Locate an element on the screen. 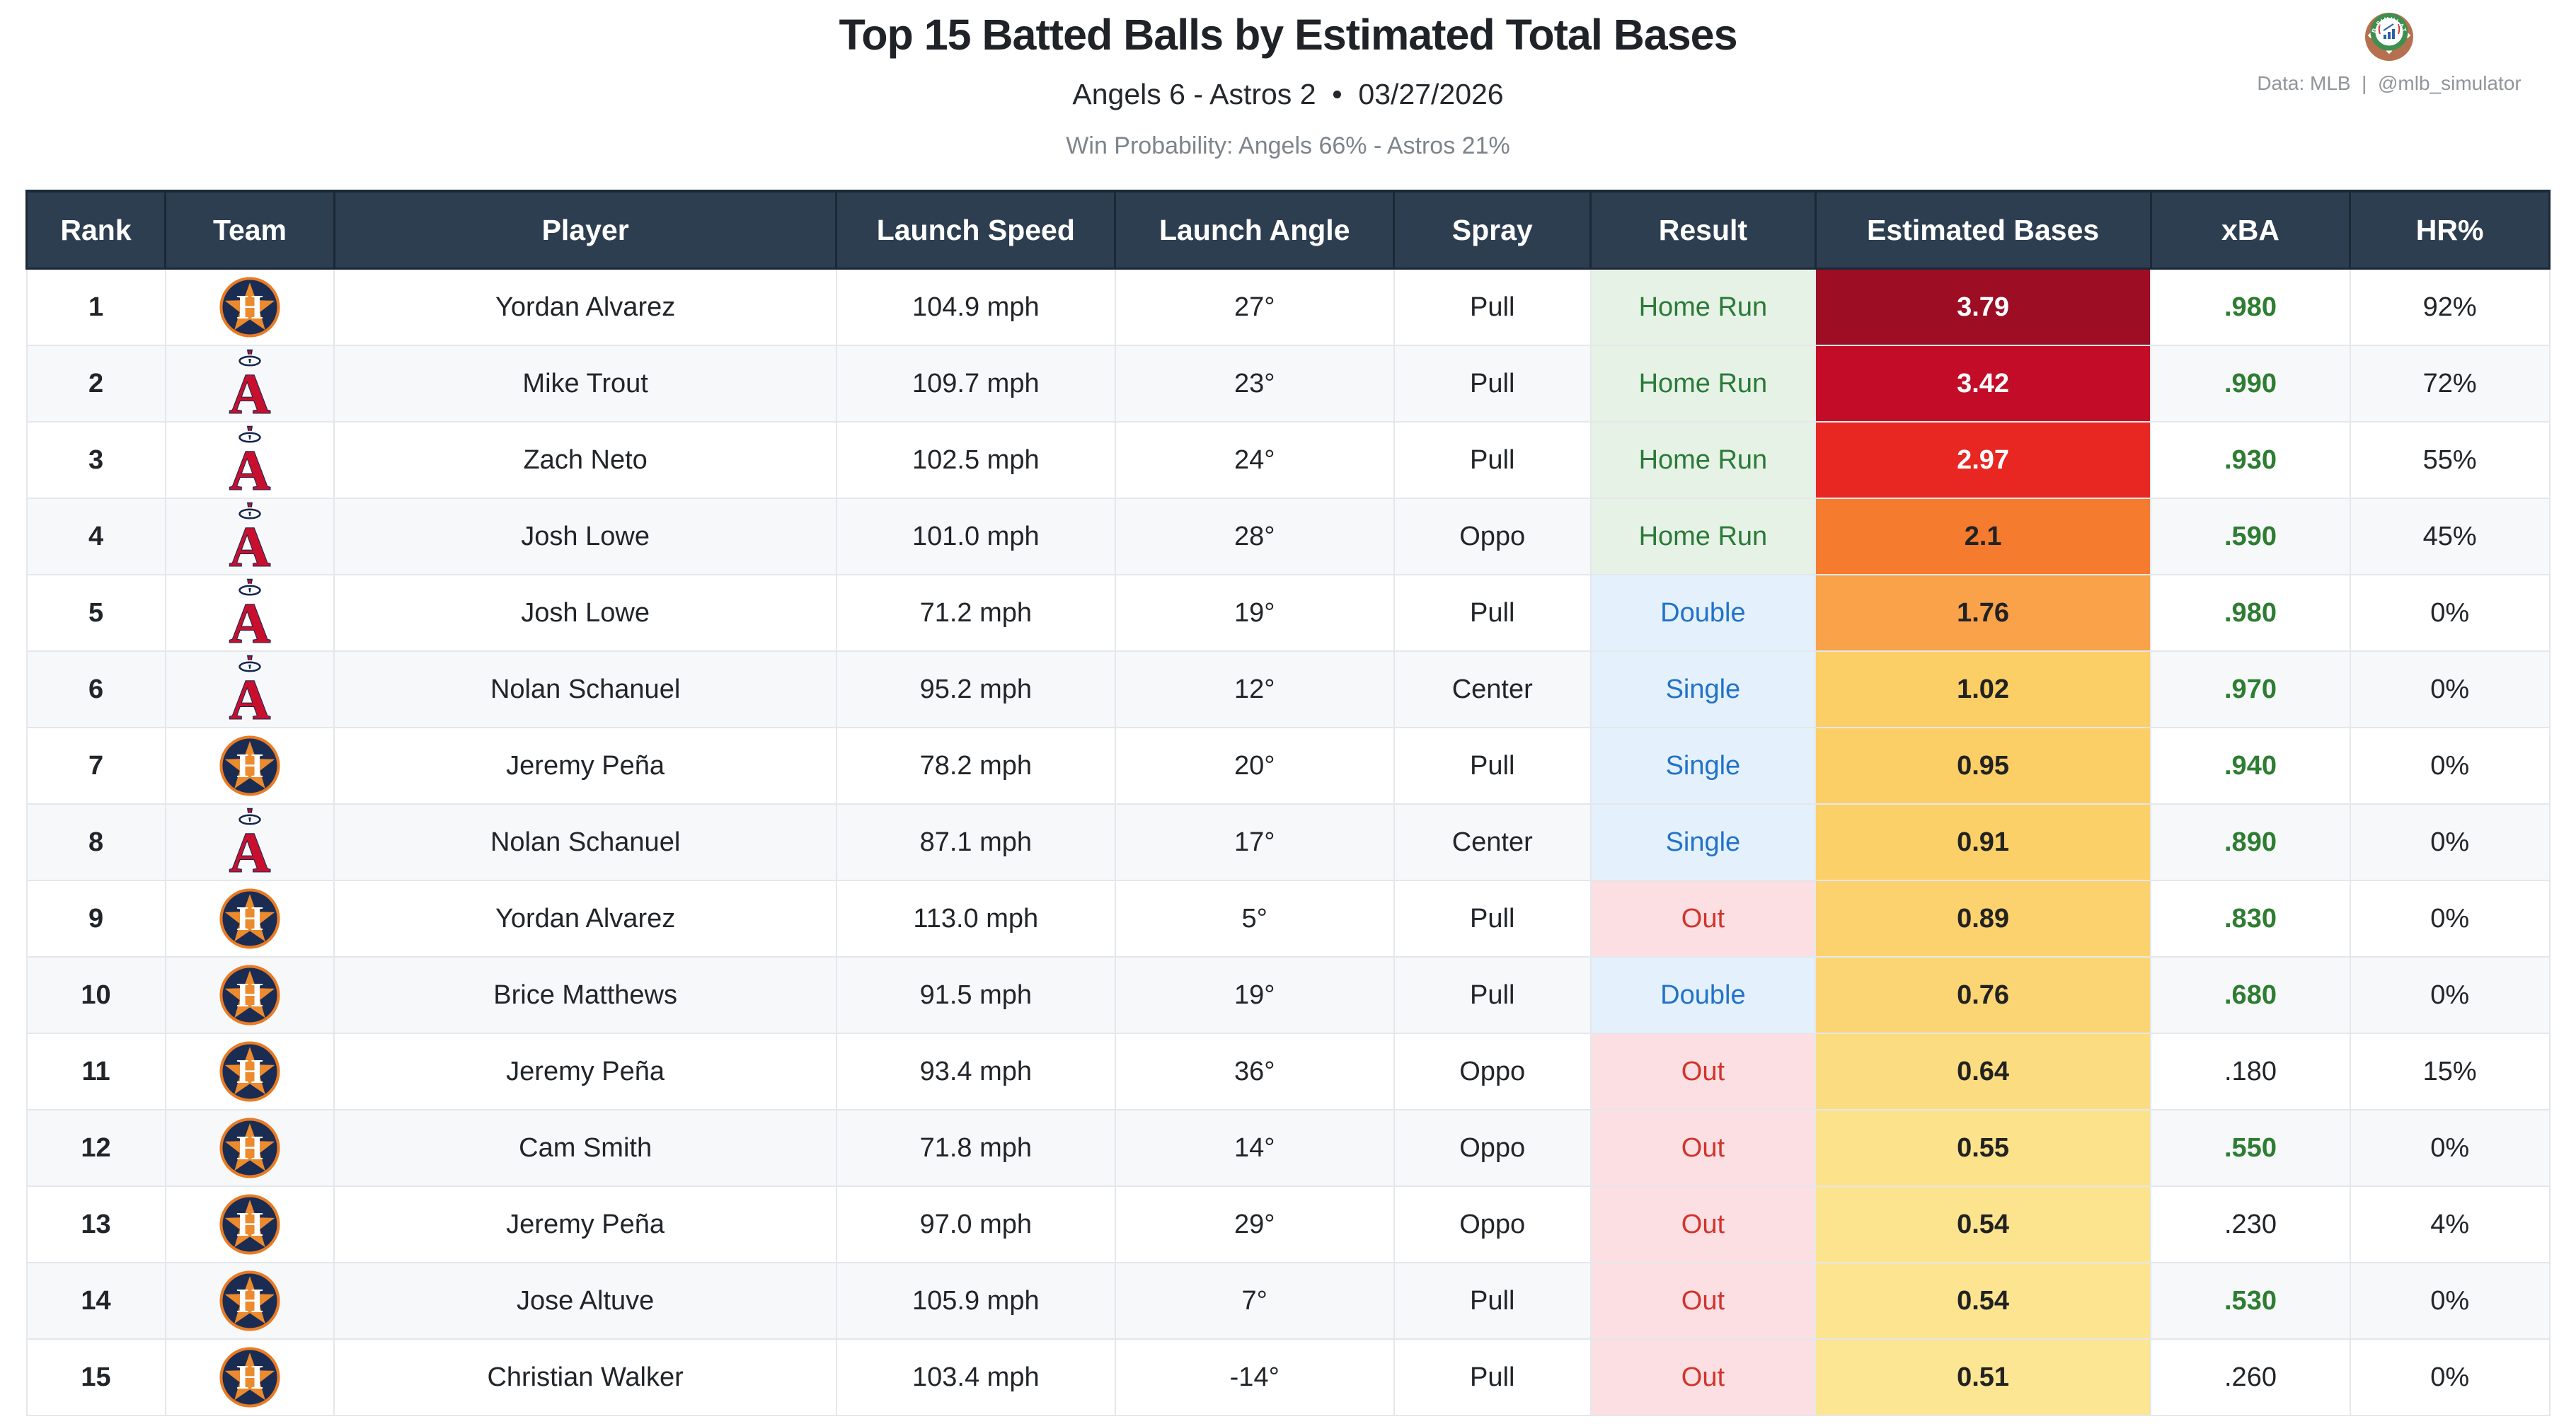 Image resolution: width=2576 pixels, height=1424 pixels. game-score-subtitle: Angels 6 - Astros 2 • 03/27/2026 is located at coordinates (1288, 94).